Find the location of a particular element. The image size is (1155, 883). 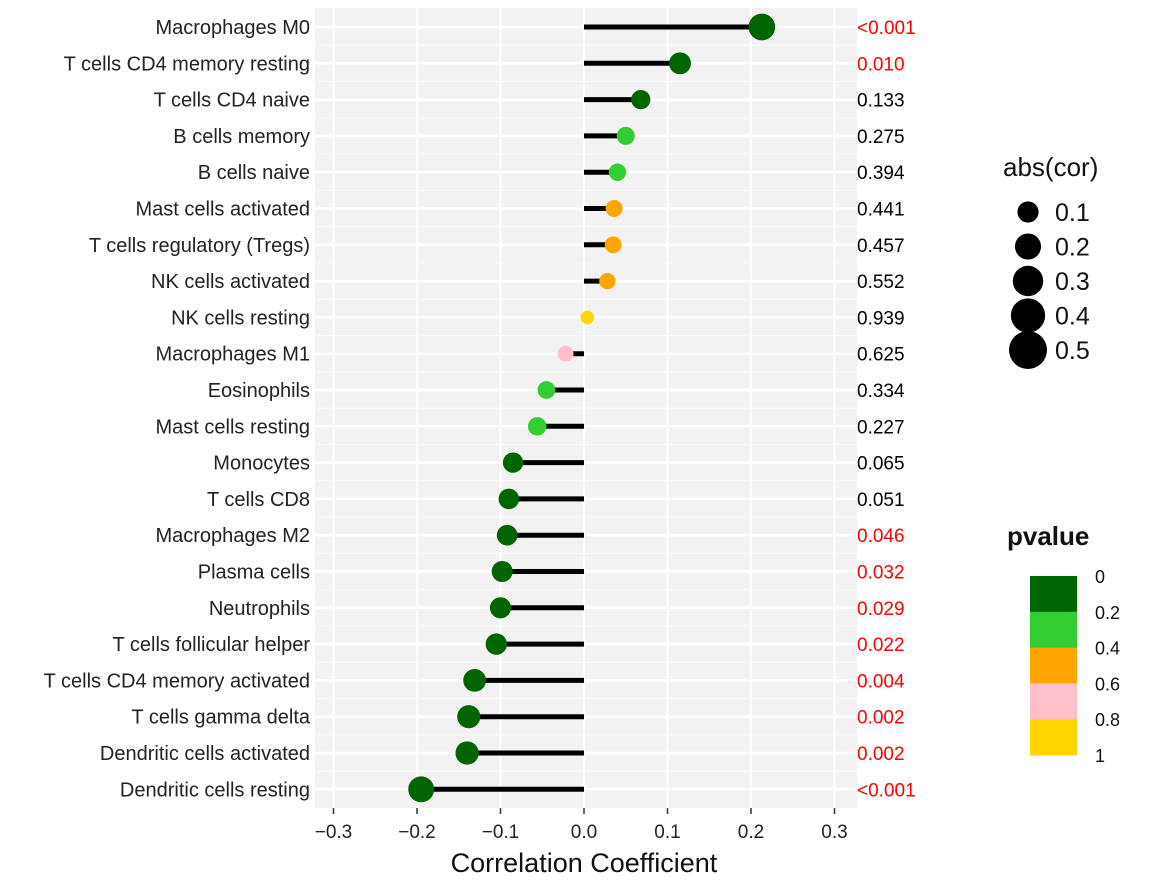

pvalue-label-13: 0.051 is located at coordinates (881, 500).